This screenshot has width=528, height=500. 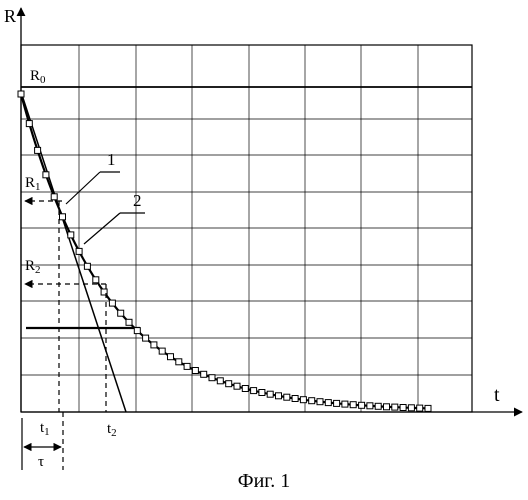 I want to click on tau-label: τ, so click(x=41, y=462).